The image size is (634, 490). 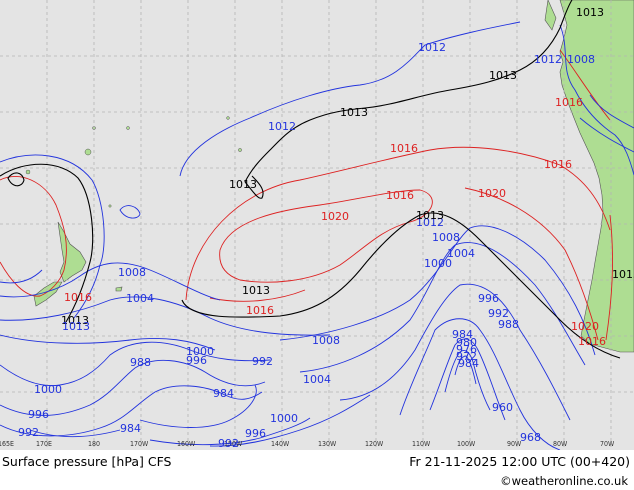 I want to click on lon-label: 80W, so click(x=560, y=444).